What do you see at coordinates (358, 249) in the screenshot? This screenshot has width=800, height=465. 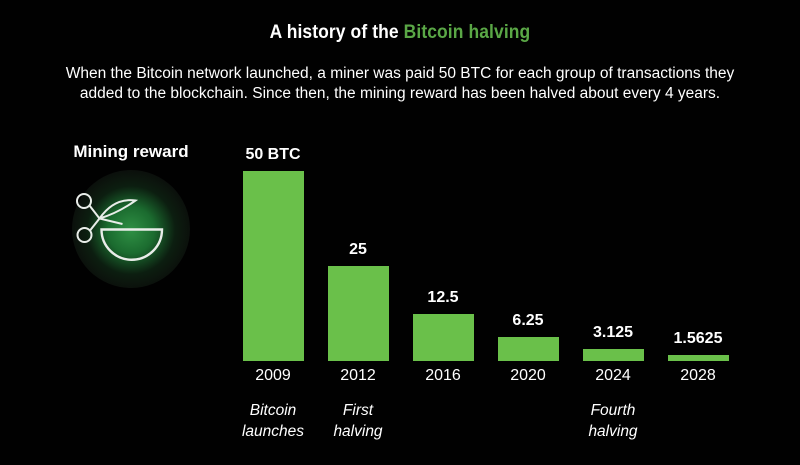 I see `value-label-2012: 25` at bounding box center [358, 249].